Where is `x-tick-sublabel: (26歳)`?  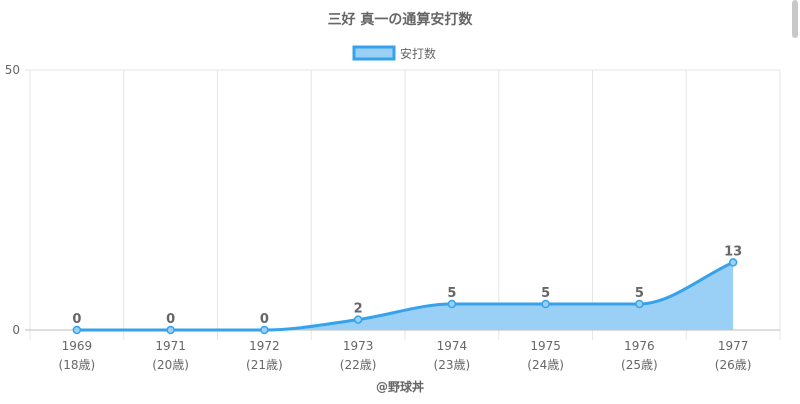 x-tick-sublabel: (26歳) is located at coordinates (733, 365).